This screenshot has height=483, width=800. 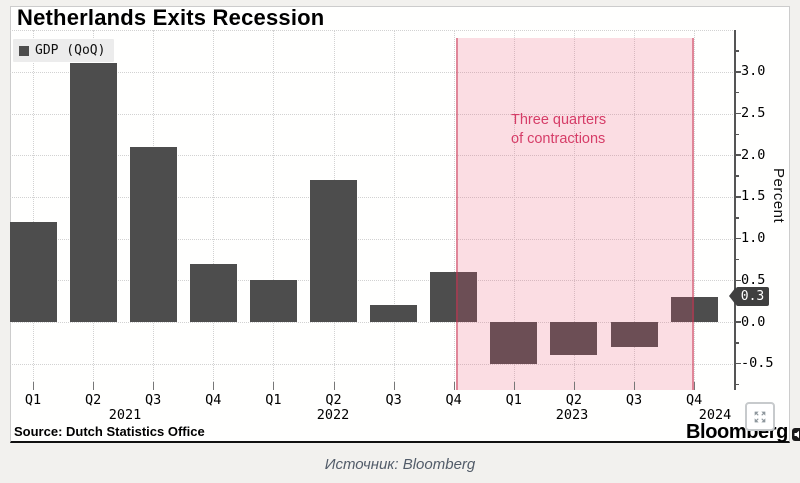 What do you see at coordinates (753, 113) in the screenshot?
I see `y-tick-label: 2.5` at bounding box center [753, 113].